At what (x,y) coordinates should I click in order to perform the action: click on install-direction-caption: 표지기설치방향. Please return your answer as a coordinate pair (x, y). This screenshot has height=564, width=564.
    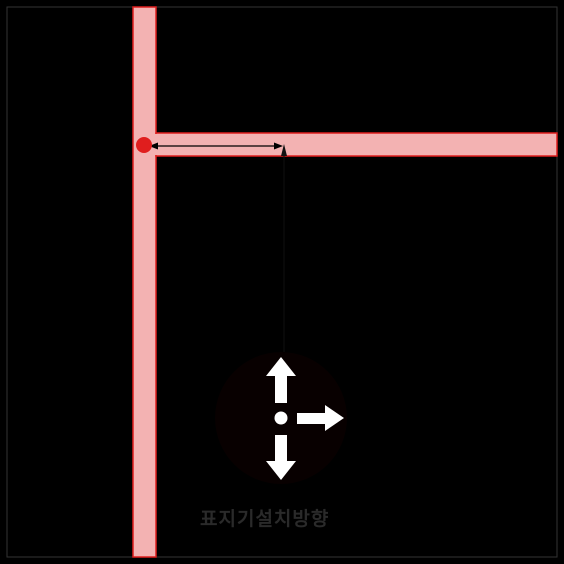
    Looking at the image, I should click on (265, 519).